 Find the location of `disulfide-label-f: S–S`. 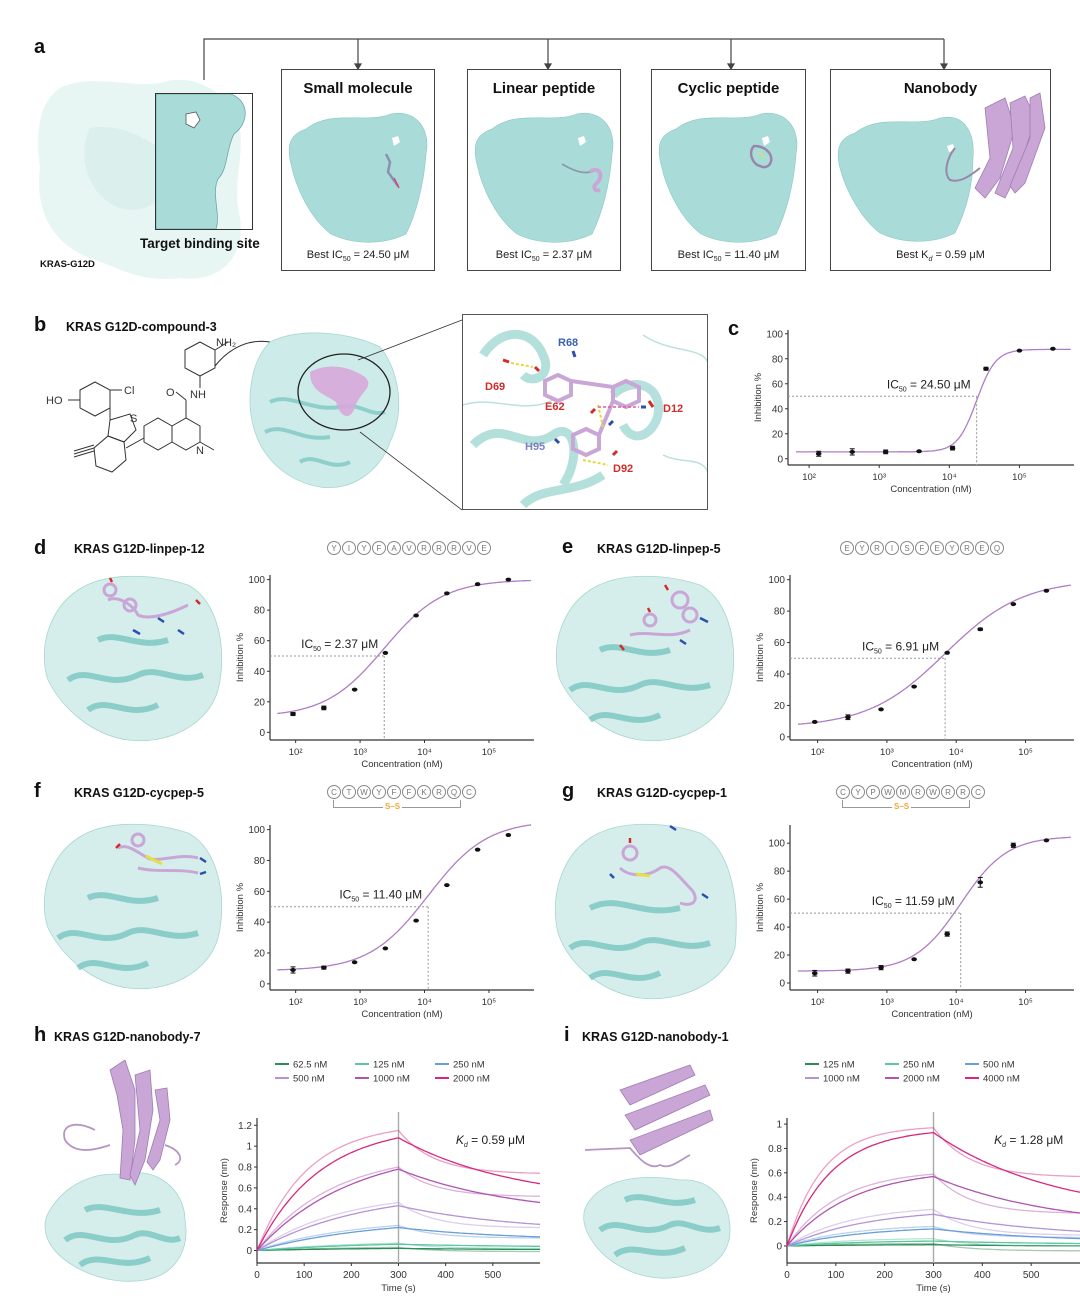

disulfide-label-f: S–S is located at coordinates (393, 806).